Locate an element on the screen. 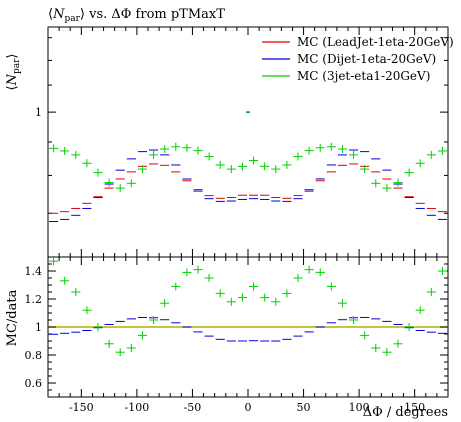  legend-entry-dijet: MC (Dijet-1eta-20GeV) is located at coordinates (349, 59).